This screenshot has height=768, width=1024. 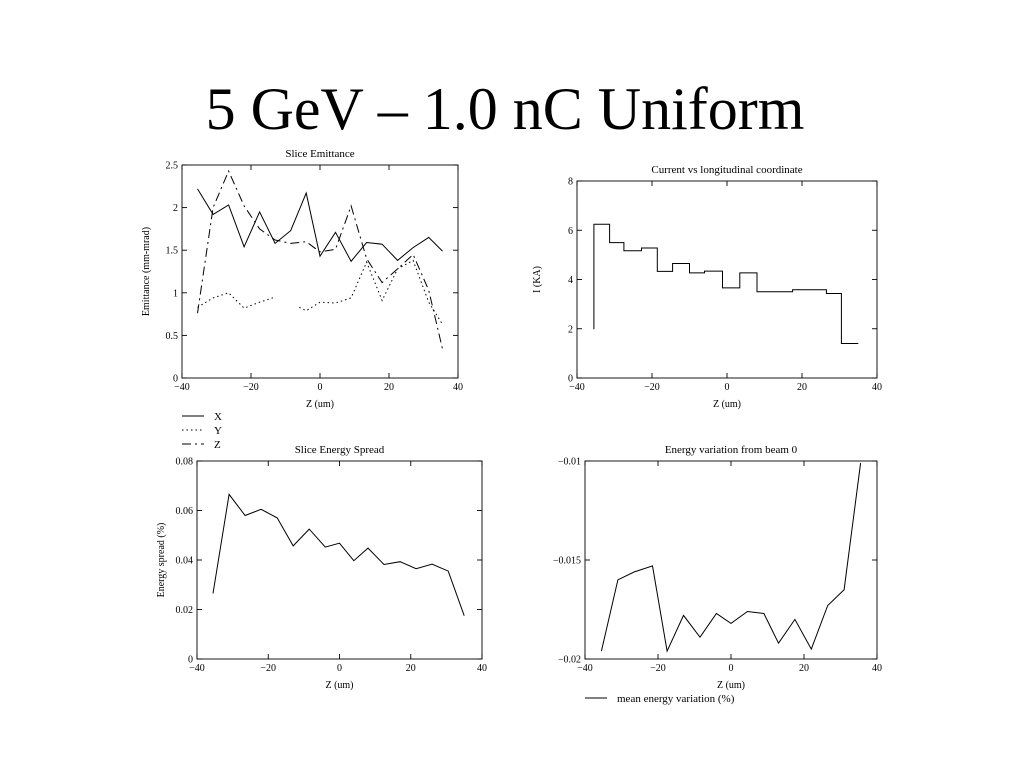 What do you see at coordinates (185, 462) in the screenshot?
I see `y-tick-label: 0.08` at bounding box center [185, 462].